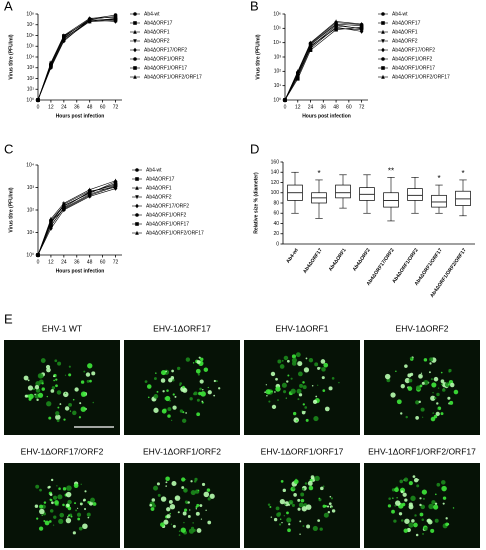 The width and height of the screenshot is (486, 550). What do you see at coordinates (80, 116) in the screenshot?
I see `x-axis-label: Hours post infection` at bounding box center [80, 116].